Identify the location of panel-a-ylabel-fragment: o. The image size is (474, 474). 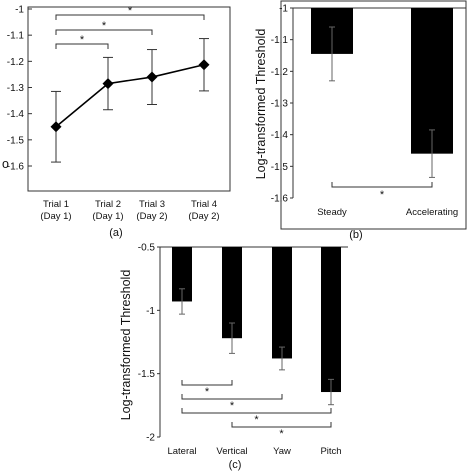
(5, 164).